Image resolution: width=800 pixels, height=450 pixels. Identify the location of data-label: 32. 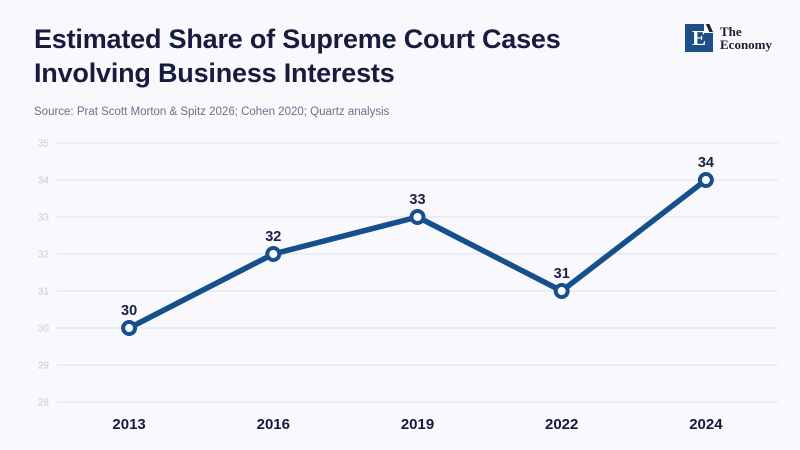
(273, 237).